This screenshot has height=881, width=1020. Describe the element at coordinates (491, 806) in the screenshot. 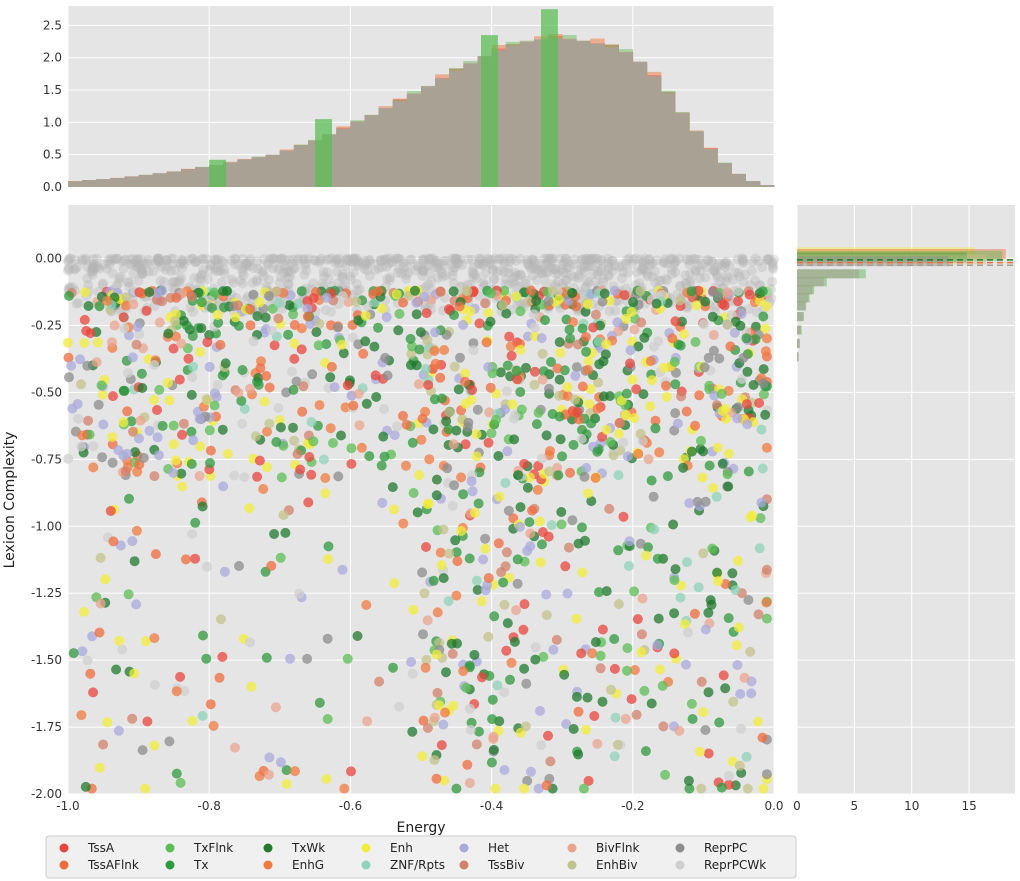

I see `scatter-x-tick-label: -0.4` at that location.